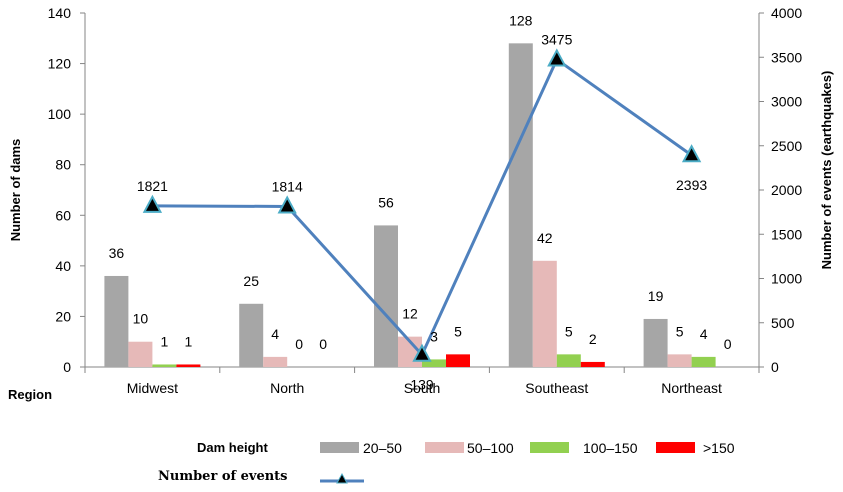 This screenshot has width=843, height=492. What do you see at coordinates (382, 448) in the screenshot?
I see `legend-label: 20–50` at bounding box center [382, 448].